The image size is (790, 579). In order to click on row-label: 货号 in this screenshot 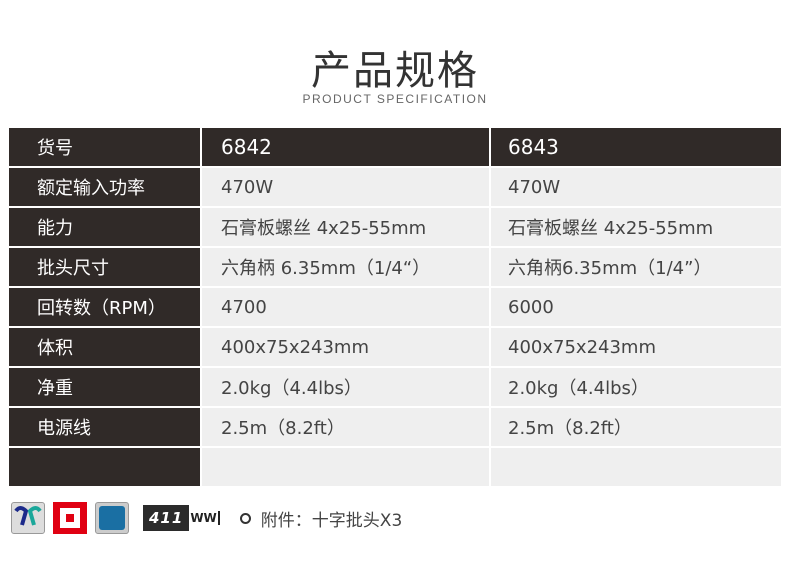, I will do `click(104, 147)`.